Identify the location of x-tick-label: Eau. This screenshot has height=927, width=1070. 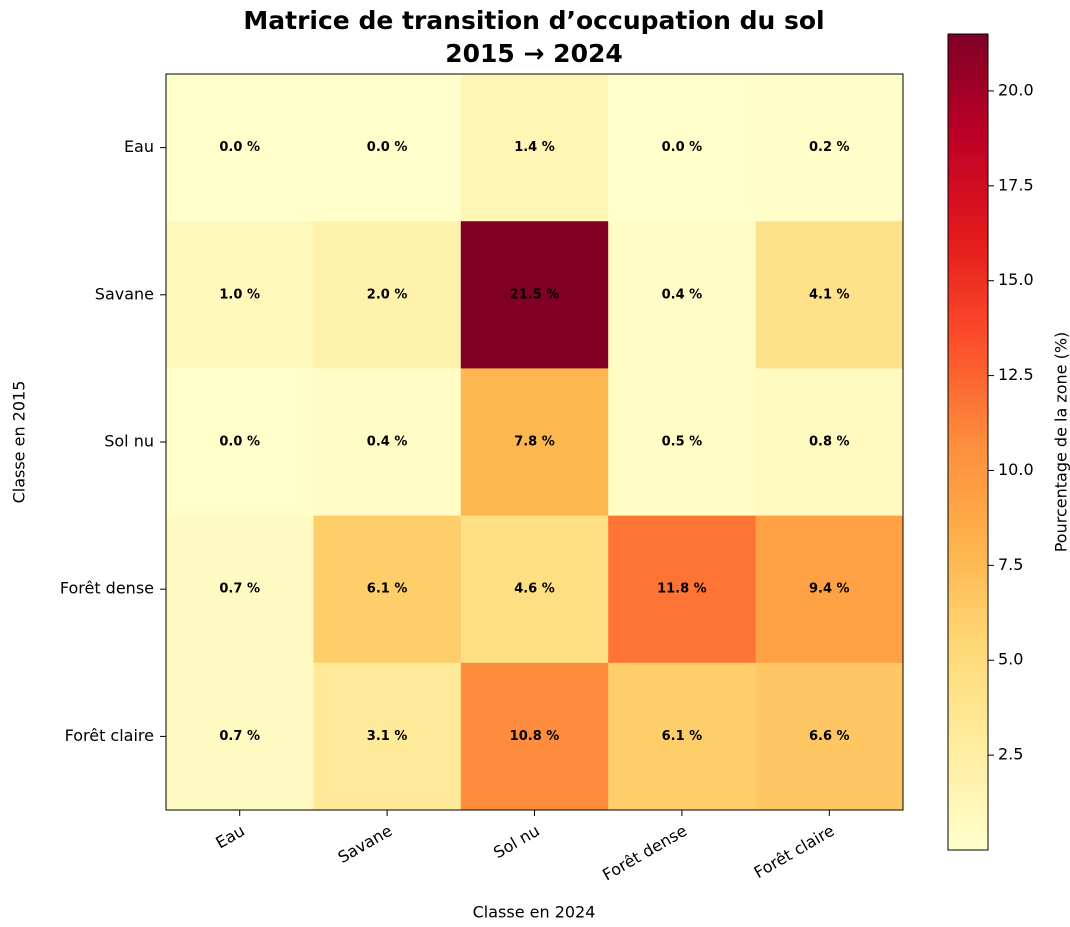
(230, 836).